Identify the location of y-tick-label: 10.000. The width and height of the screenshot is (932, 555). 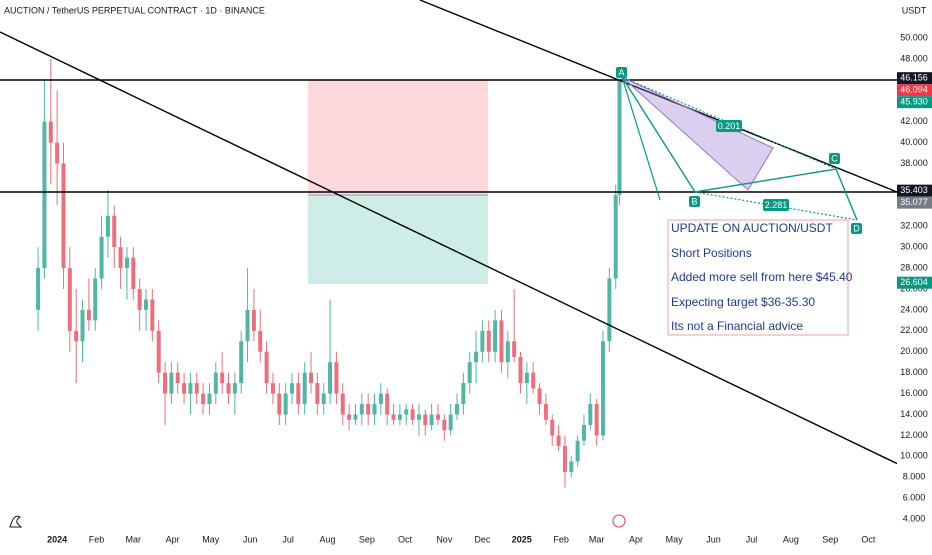
(914, 456).